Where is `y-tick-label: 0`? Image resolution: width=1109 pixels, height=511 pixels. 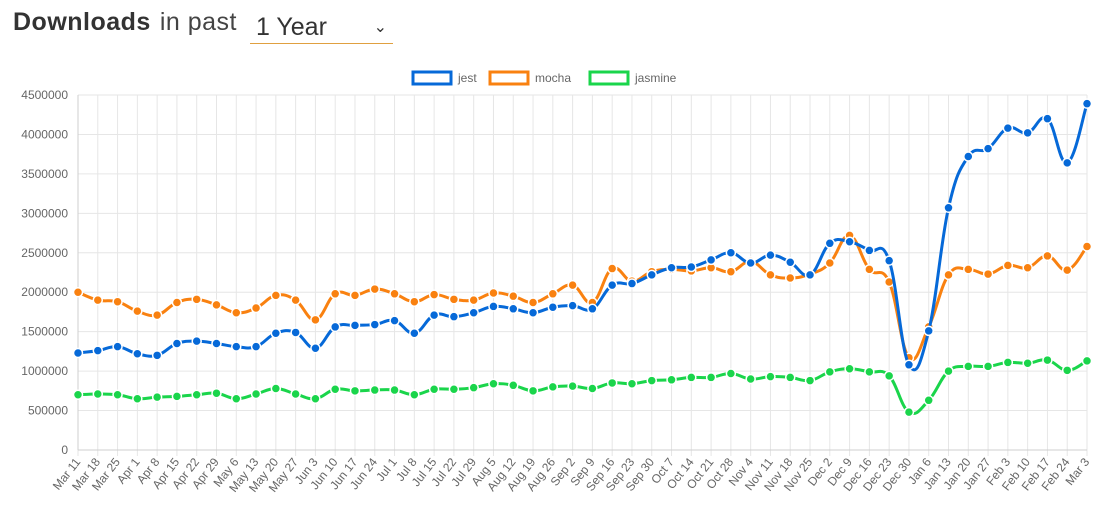 y-tick-label: 0 is located at coordinates (64, 450).